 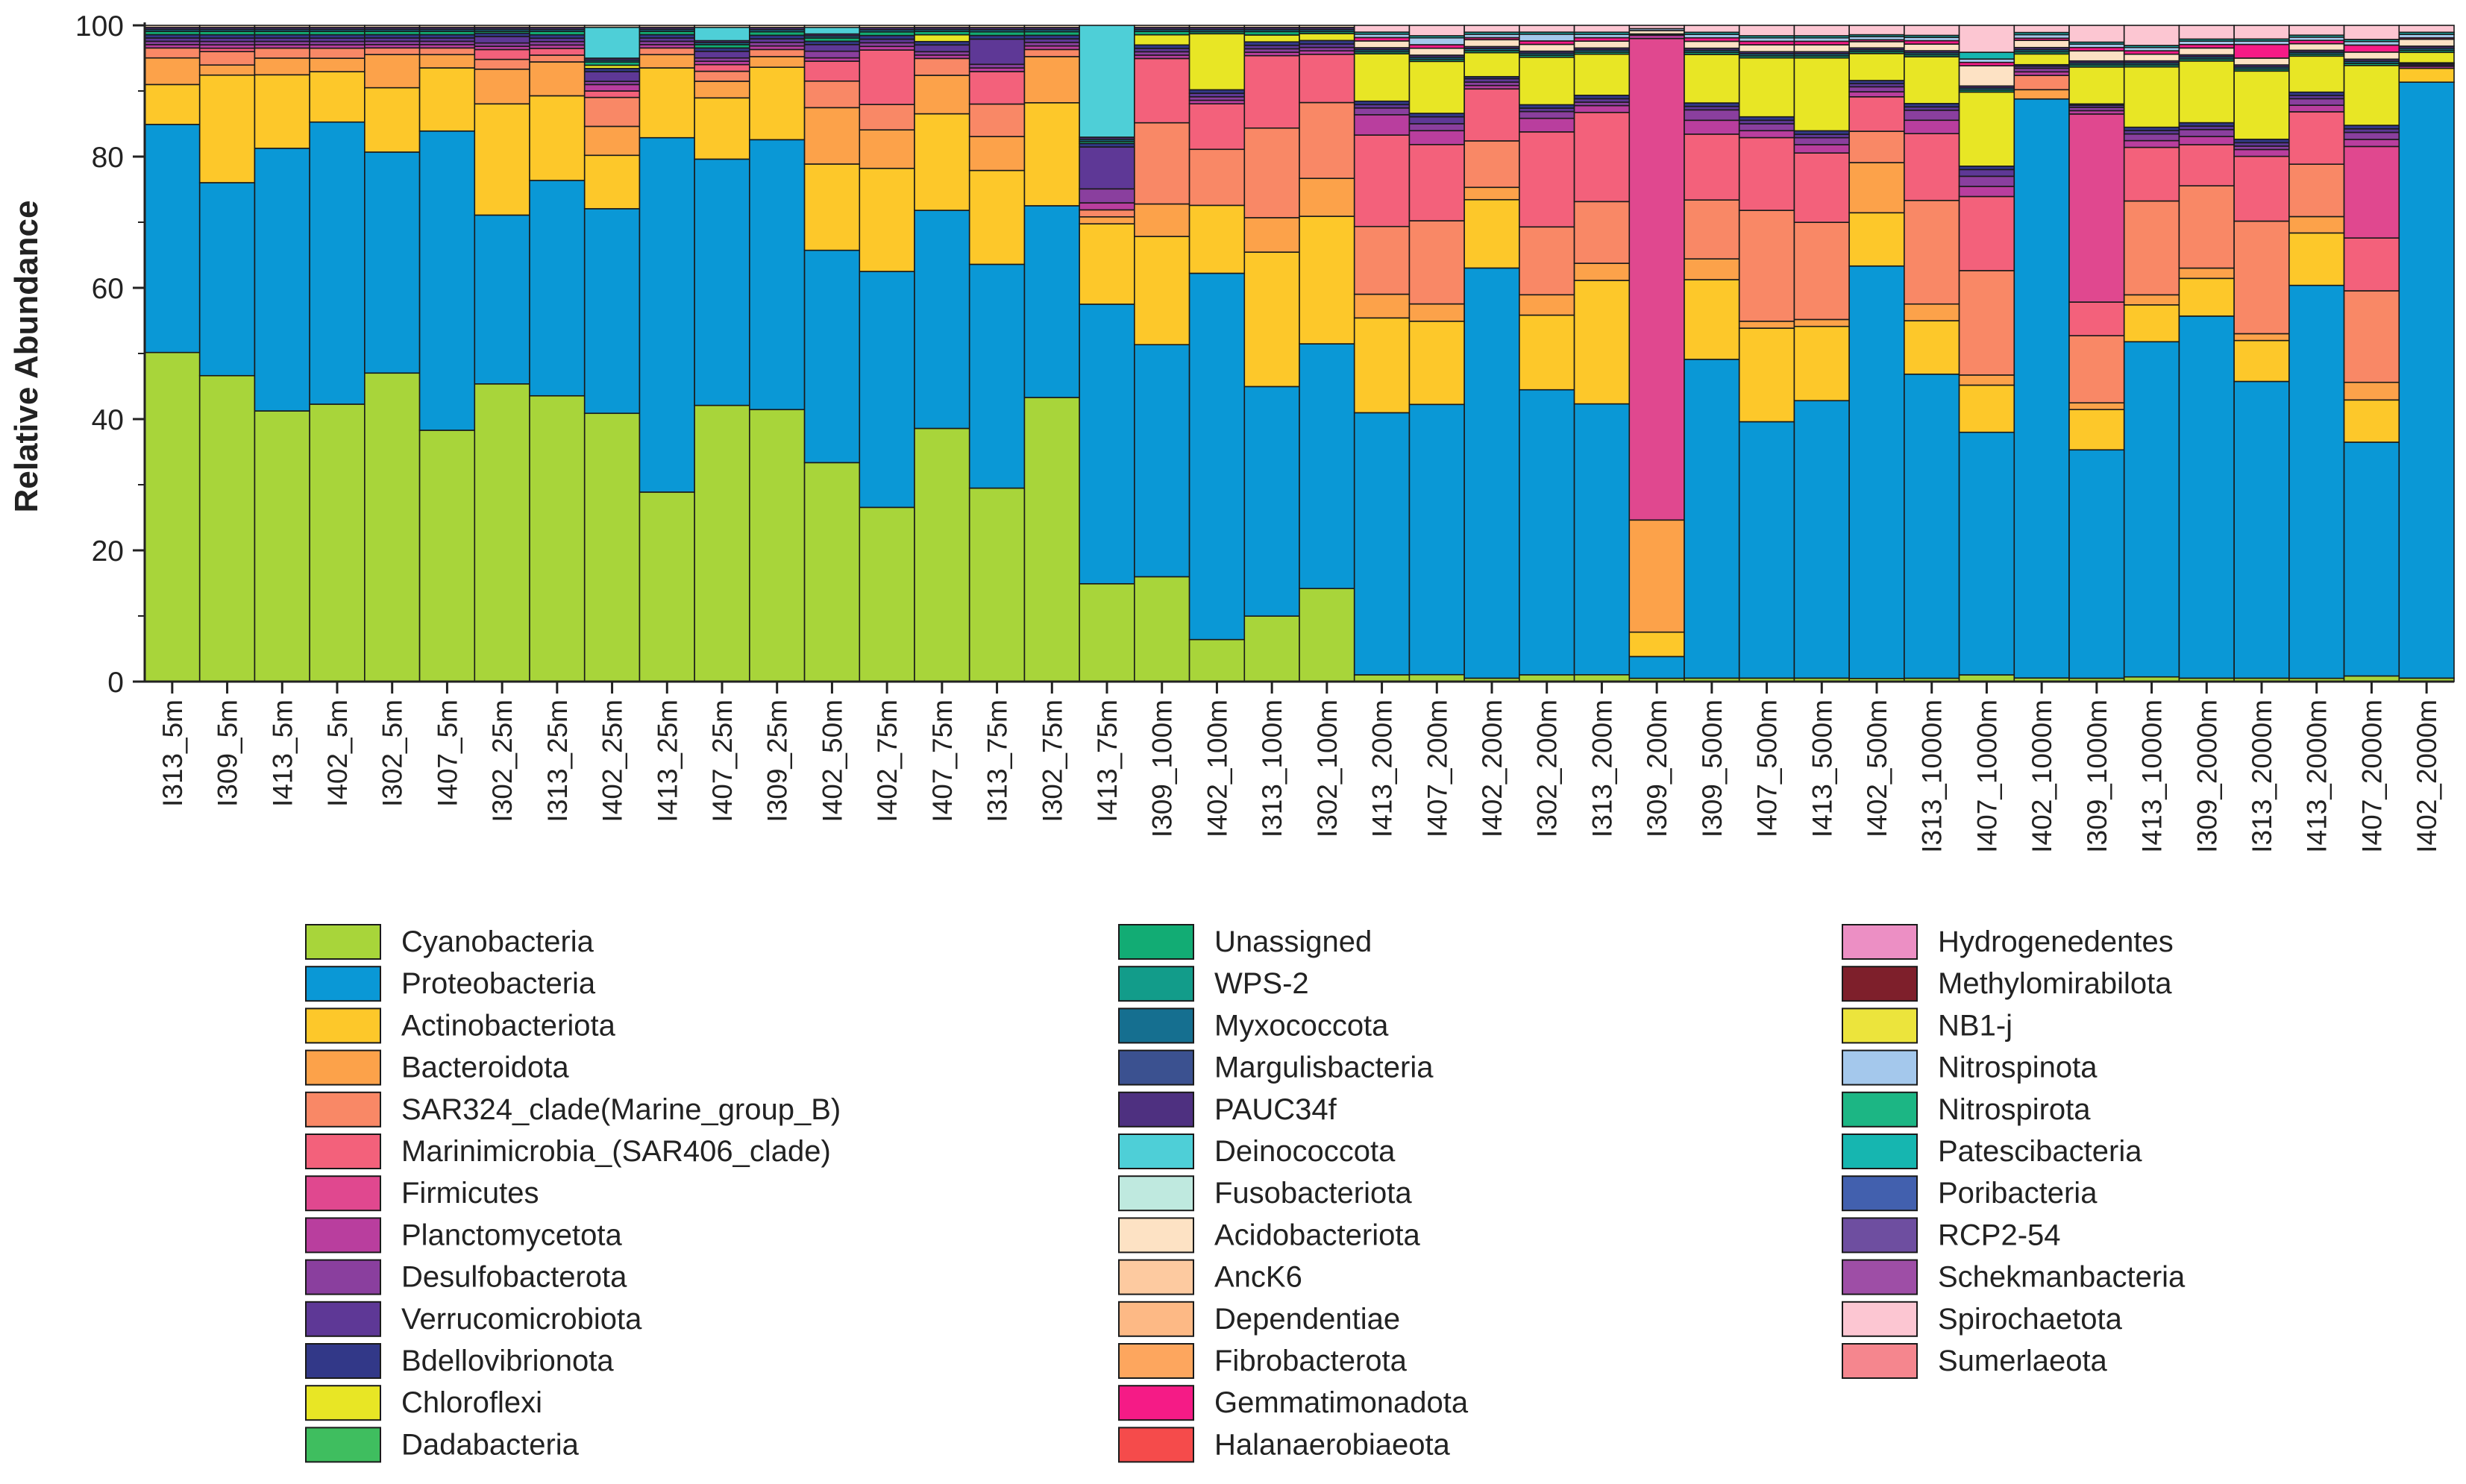 What do you see at coordinates (1259, 1319) in the screenshot?
I see `legend-item-Dependentiae: Dependentiae` at bounding box center [1259, 1319].